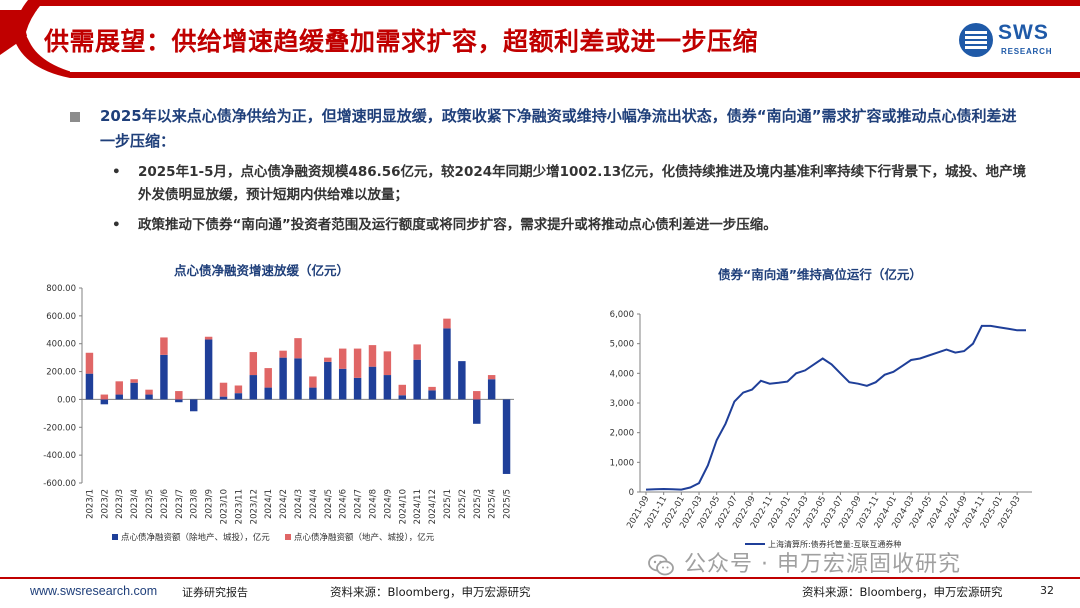 The width and height of the screenshot is (1080, 608). What do you see at coordinates (622, 315) in the screenshot?
I see `y-tick-label: 6,000` at bounding box center [622, 315].